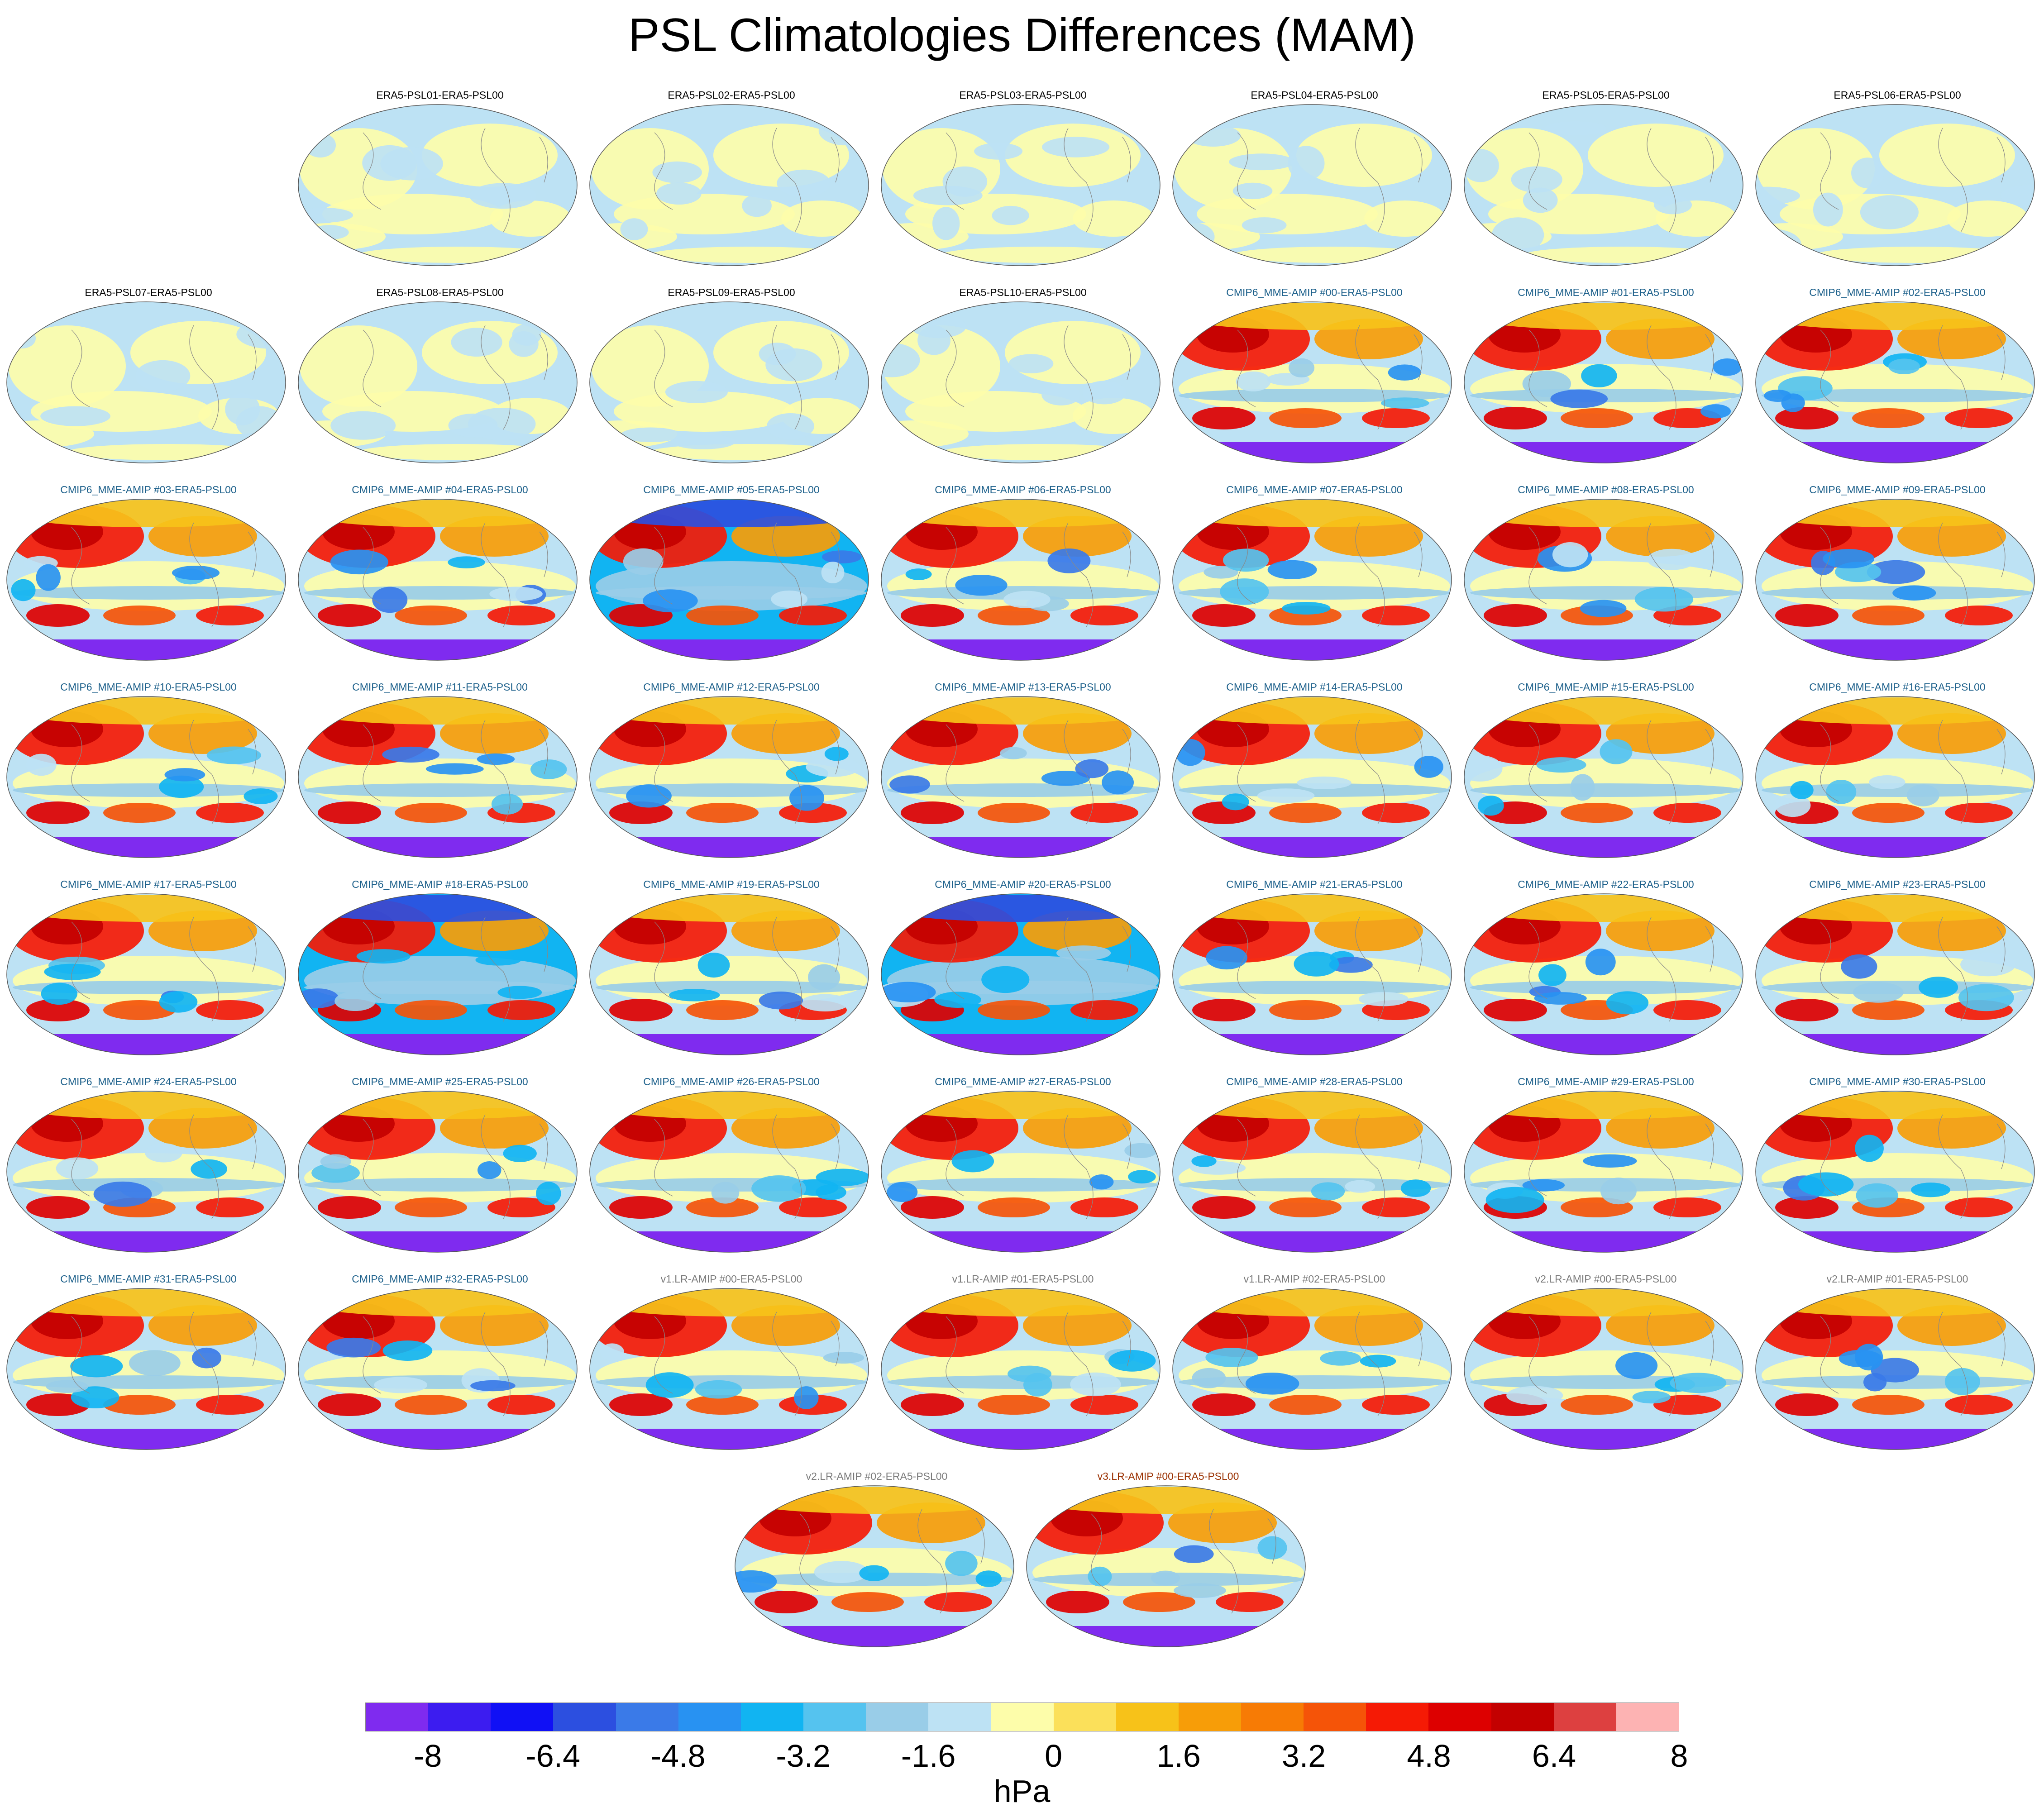 This screenshot has width=2044, height=1817. Describe the element at coordinates (148, 383) in the screenshot. I see `map-panel: ERA5-PSL07-ERA5-PSL00` at that location.